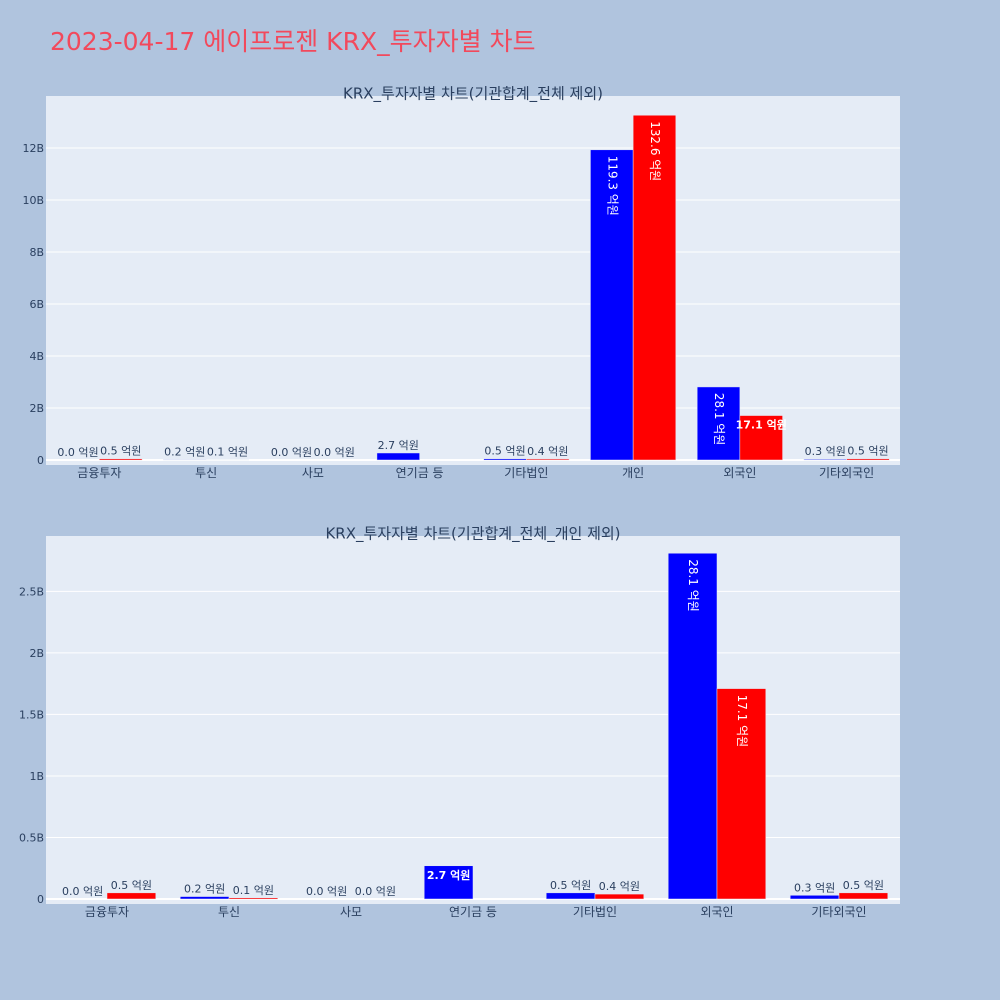 The height and width of the screenshot is (1000, 1000). I want to click on page-title: 2023-04-17 에이프로젠 KRX_투자자별 차트, so click(293, 41).